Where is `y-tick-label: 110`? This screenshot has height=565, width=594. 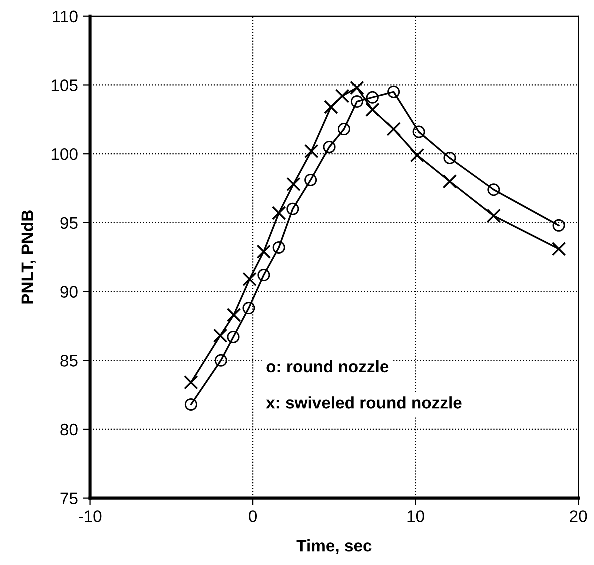
y-tick-label: 110 is located at coordinates (65, 16).